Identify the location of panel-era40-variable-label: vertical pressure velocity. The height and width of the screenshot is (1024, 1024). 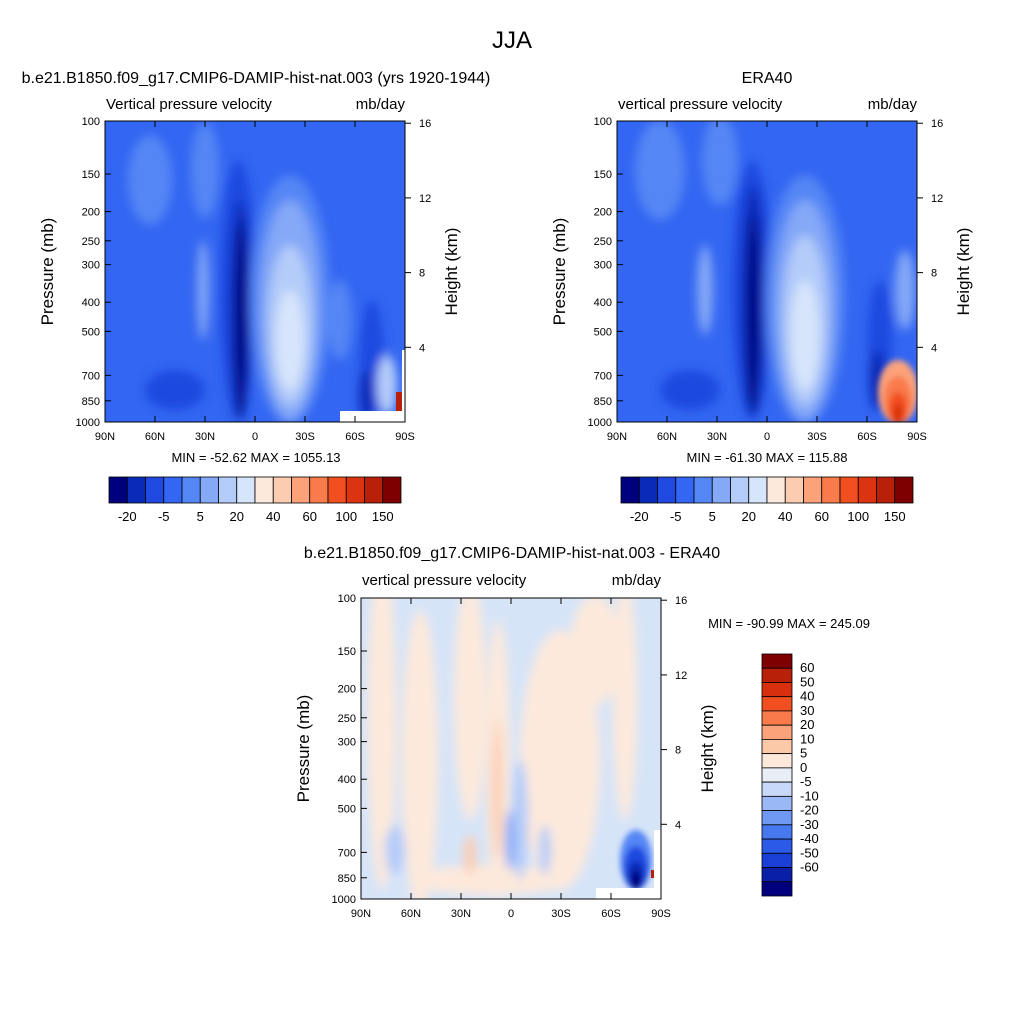
(700, 104).